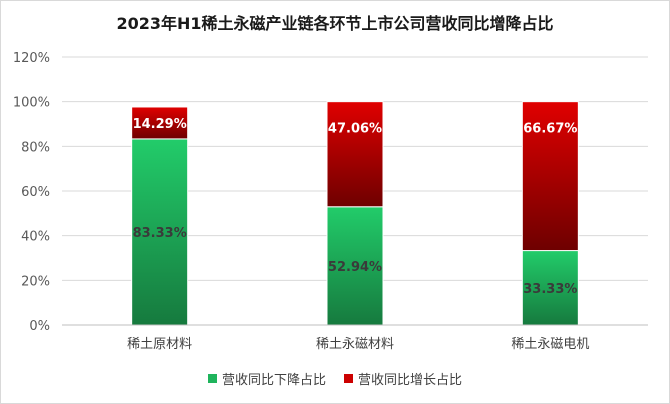 Image resolution: width=670 pixels, height=404 pixels. Describe the element at coordinates (550, 129) in the screenshot. I see `data-label: 66.67%` at that location.